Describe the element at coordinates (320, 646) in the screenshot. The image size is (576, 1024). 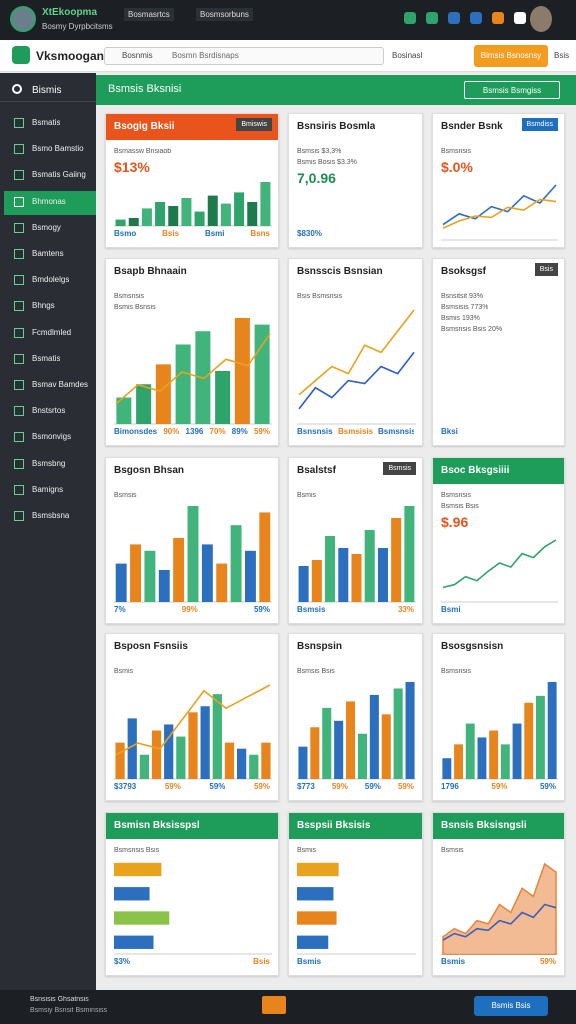
I see `card-title: Bsnspsin` at that location.